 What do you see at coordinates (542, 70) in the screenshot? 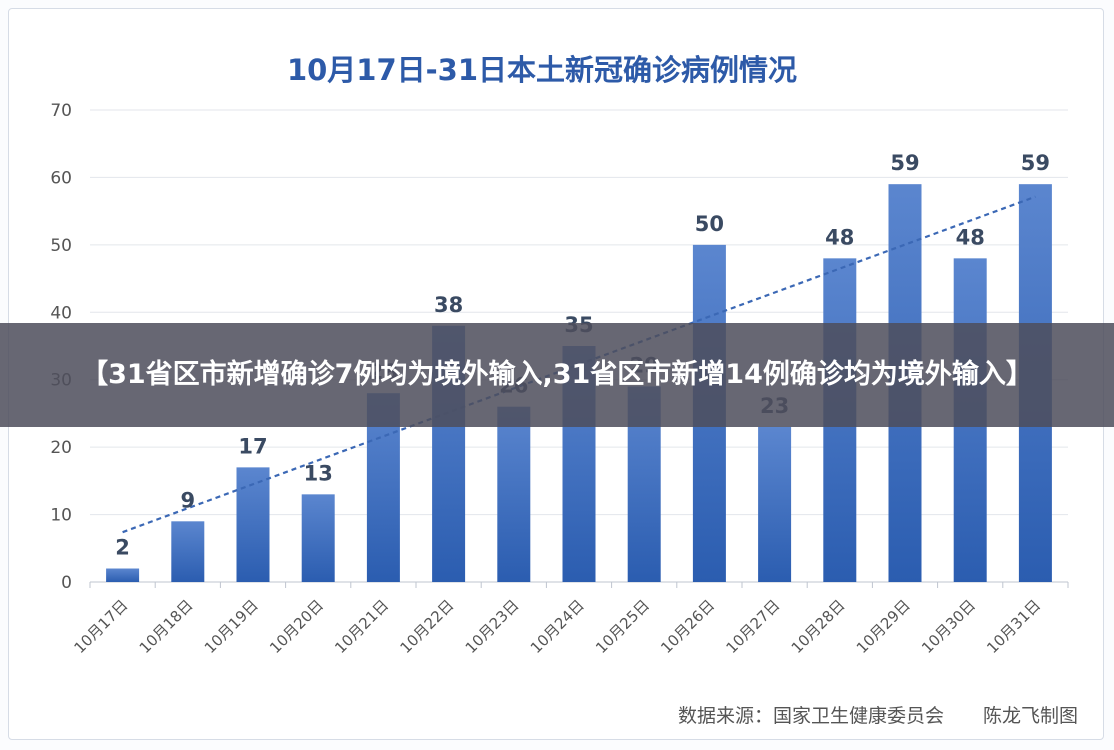
I see `chart-title: 10月17日-31日本土新冠确诊病例情况` at bounding box center [542, 70].